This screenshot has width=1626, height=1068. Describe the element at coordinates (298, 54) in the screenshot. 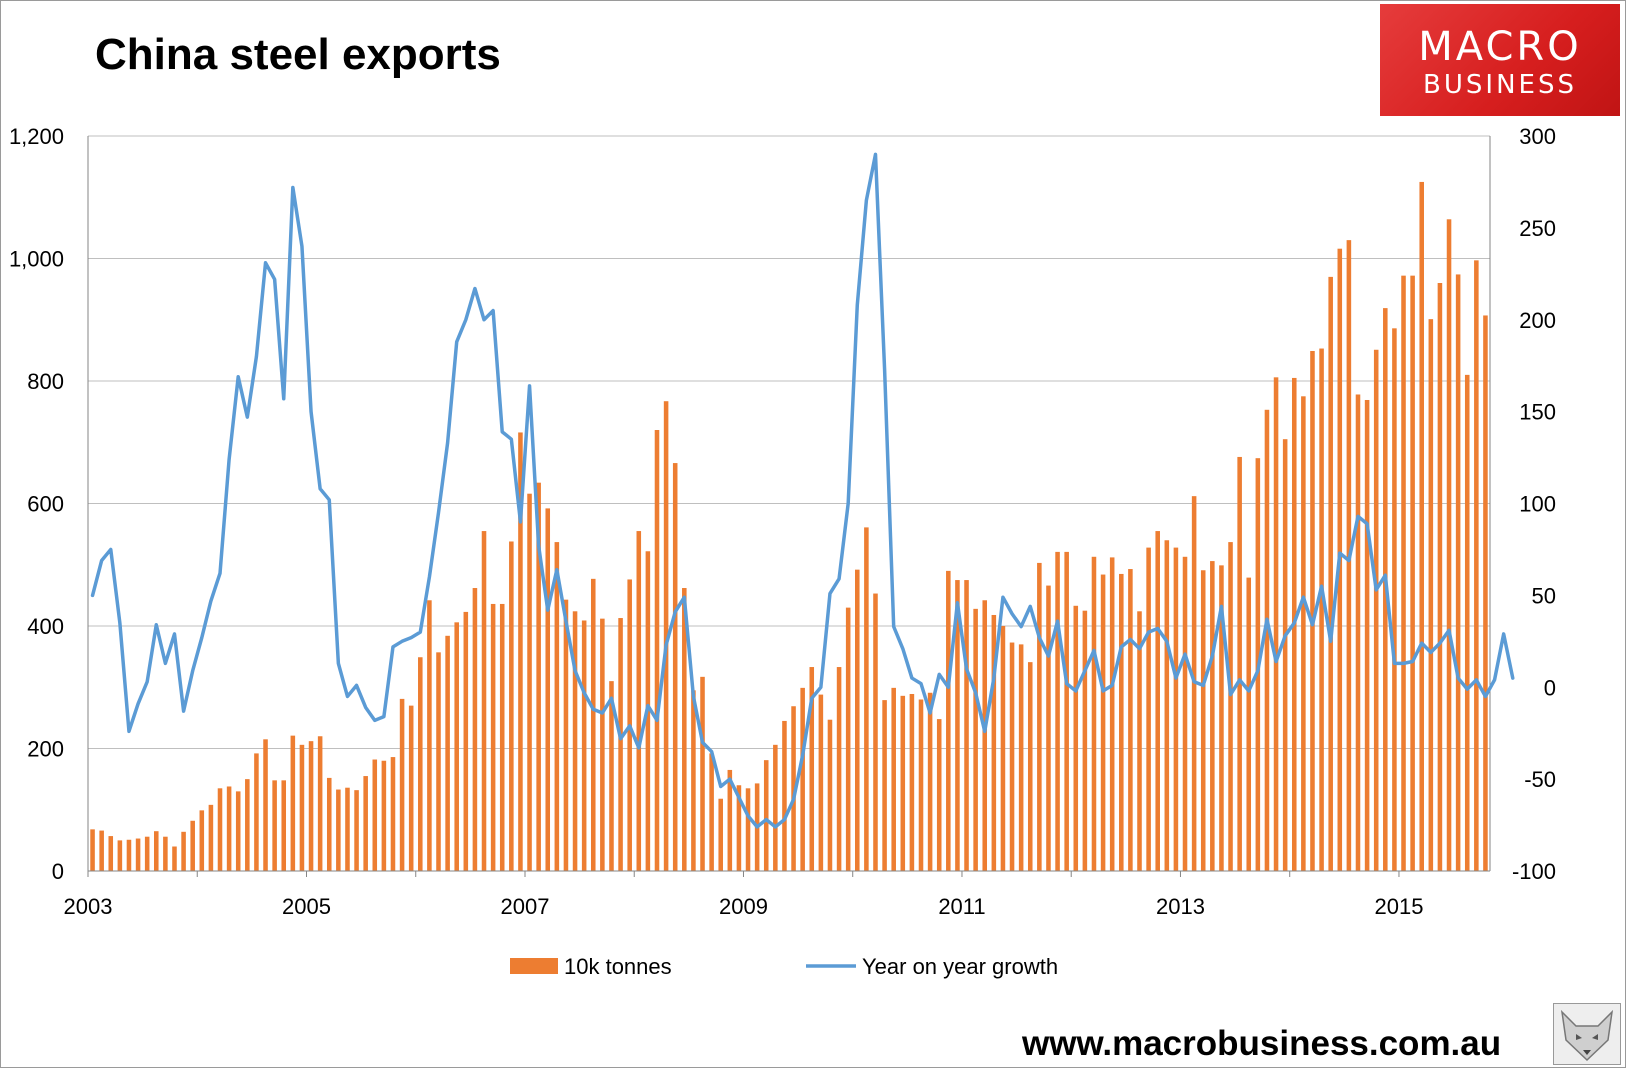

I see `chart-title: China steel exports` at that location.